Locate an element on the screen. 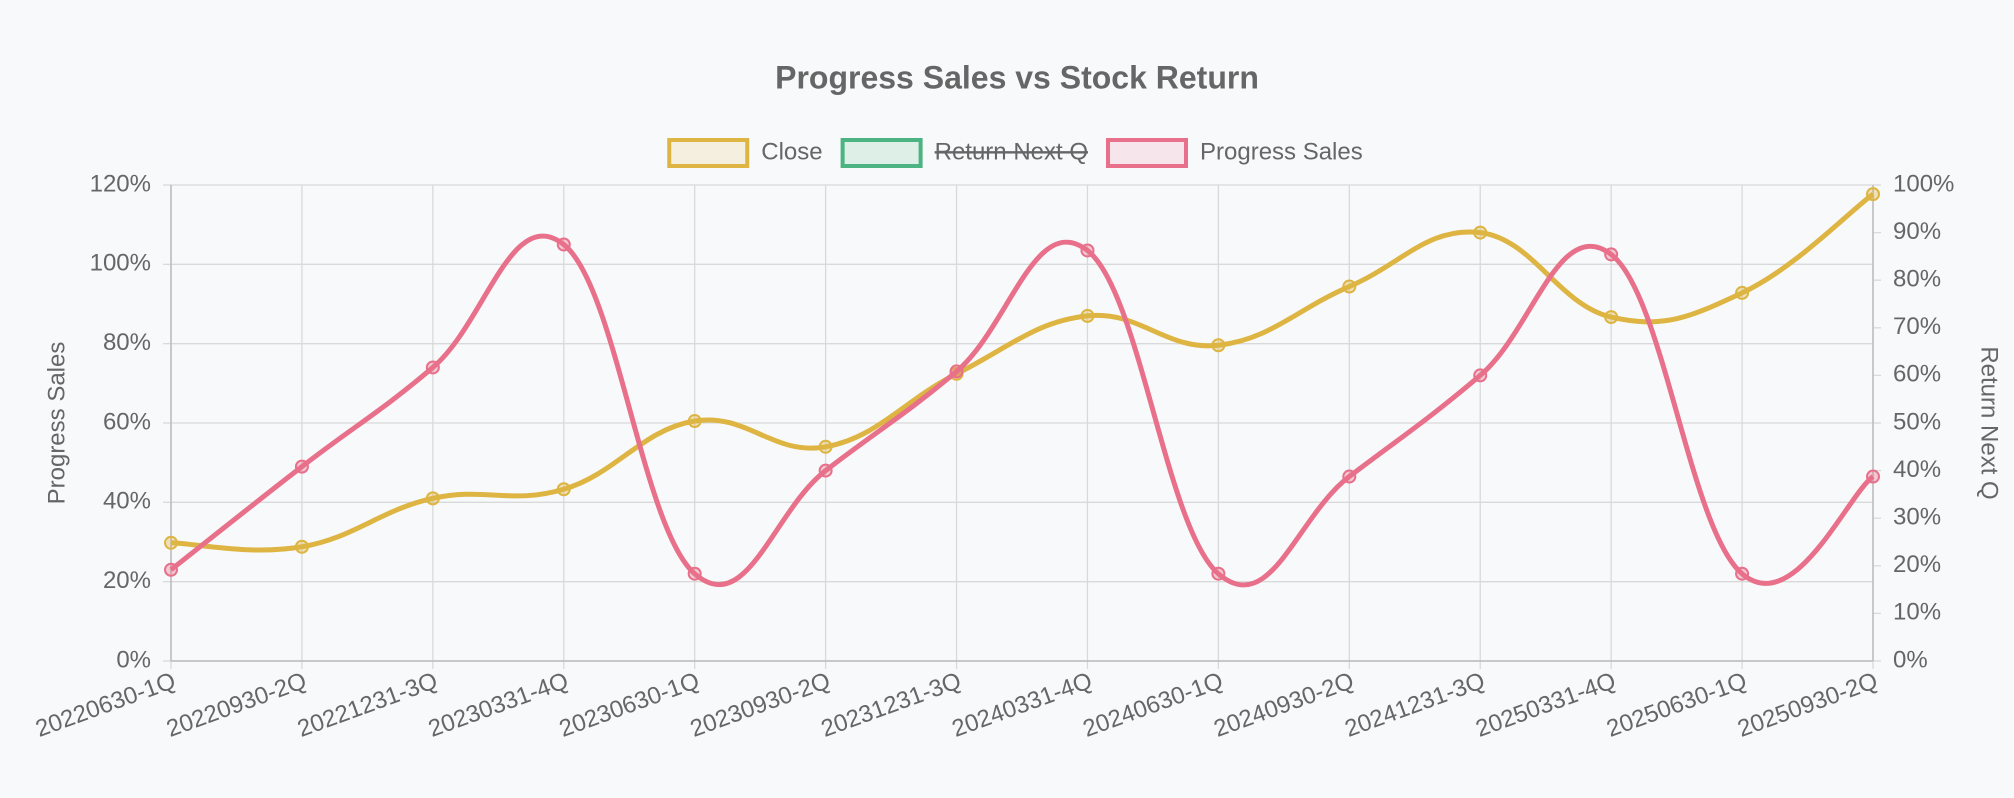 This screenshot has width=2014, height=798. x-tick-label: 20250331-4Q is located at coordinates (1545, 705).